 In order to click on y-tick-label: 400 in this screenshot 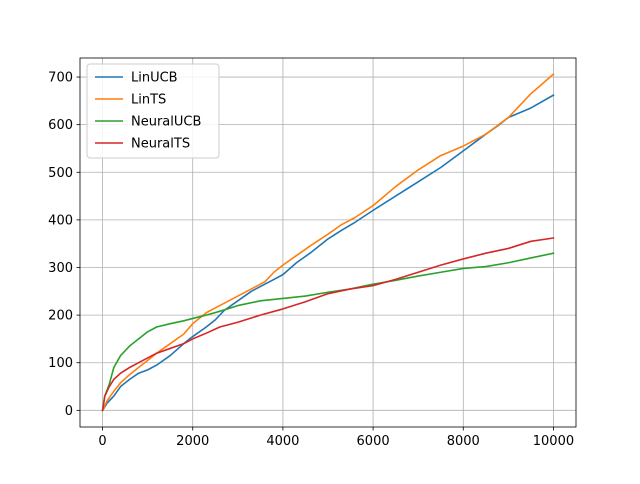, I will do `click(60, 220)`.